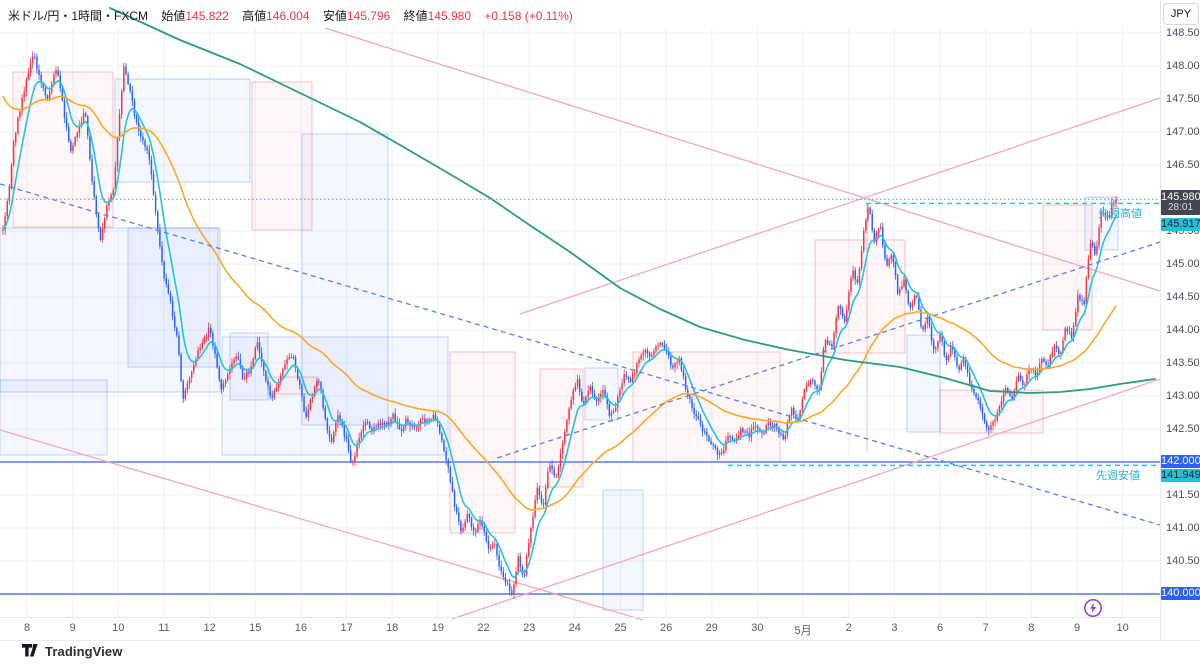  What do you see at coordinates (1120, 214) in the screenshot?
I see `prev-week-high-annotation: 先週高値` at bounding box center [1120, 214].